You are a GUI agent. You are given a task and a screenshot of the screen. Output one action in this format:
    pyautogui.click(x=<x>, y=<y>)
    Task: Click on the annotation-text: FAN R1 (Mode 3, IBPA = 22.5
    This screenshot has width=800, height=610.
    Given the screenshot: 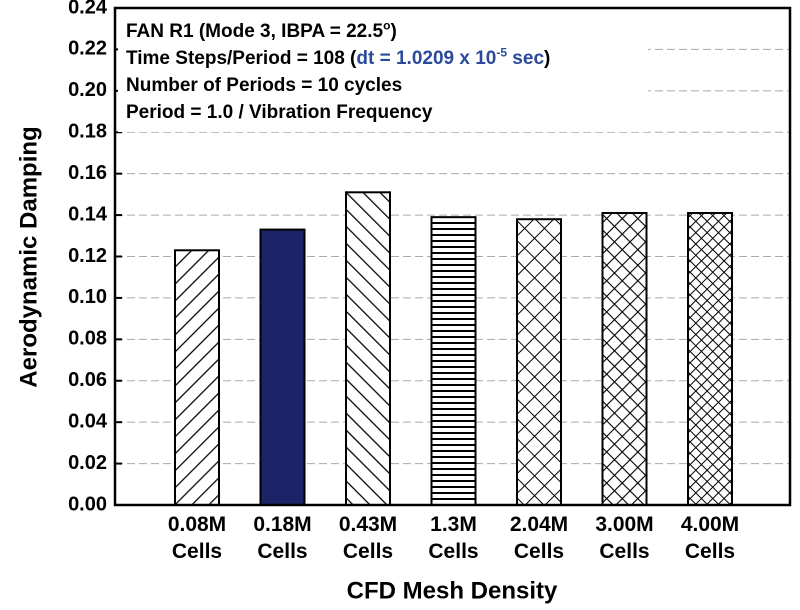 What is the action you would take?
    pyautogui.click(x=255, y=31)
    